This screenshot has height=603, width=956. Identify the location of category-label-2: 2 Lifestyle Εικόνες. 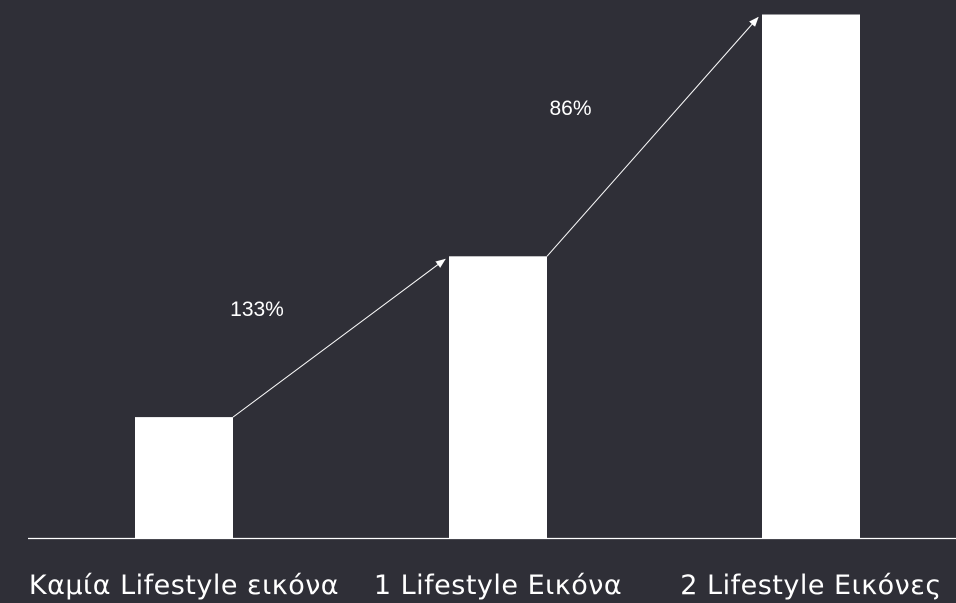
(810, 585).